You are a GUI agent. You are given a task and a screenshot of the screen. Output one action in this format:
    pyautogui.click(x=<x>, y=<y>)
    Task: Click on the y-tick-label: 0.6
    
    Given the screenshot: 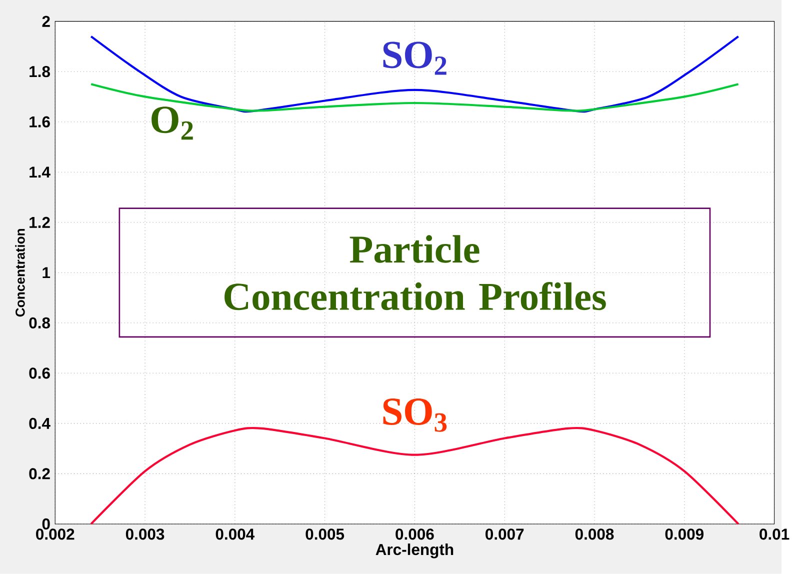 What is the action you would take?
    pyautogui.click(x=39, y=373)
    